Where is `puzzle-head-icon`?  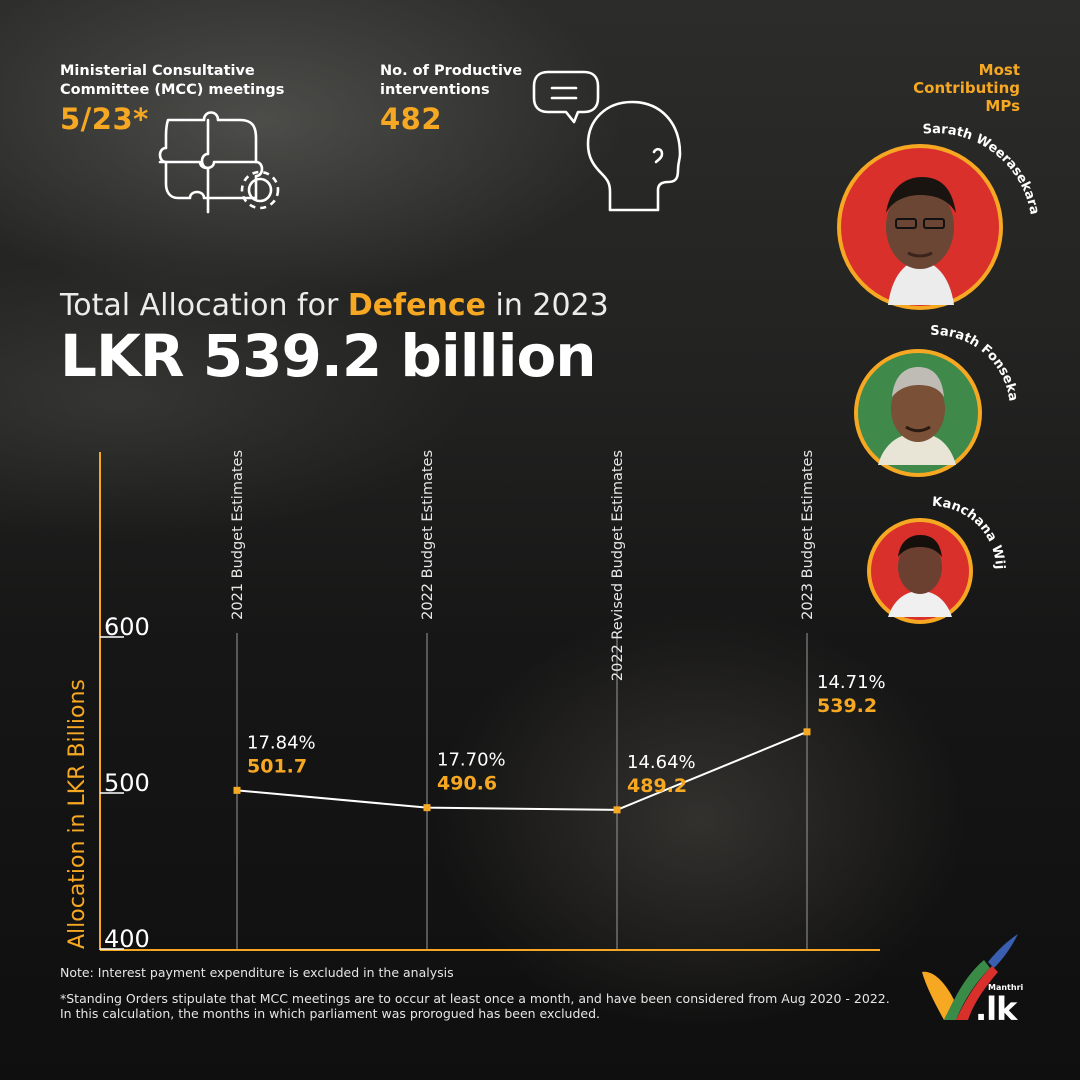 puzzle-head-icon is located at coordinates (219, 162).